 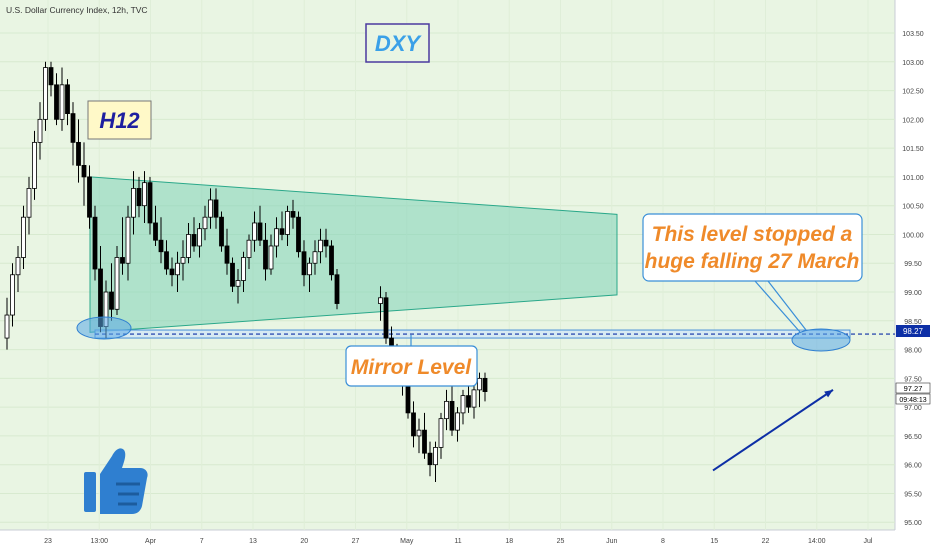 I want to click on price-tick-label: 101.00, so click(x=913, y=178).